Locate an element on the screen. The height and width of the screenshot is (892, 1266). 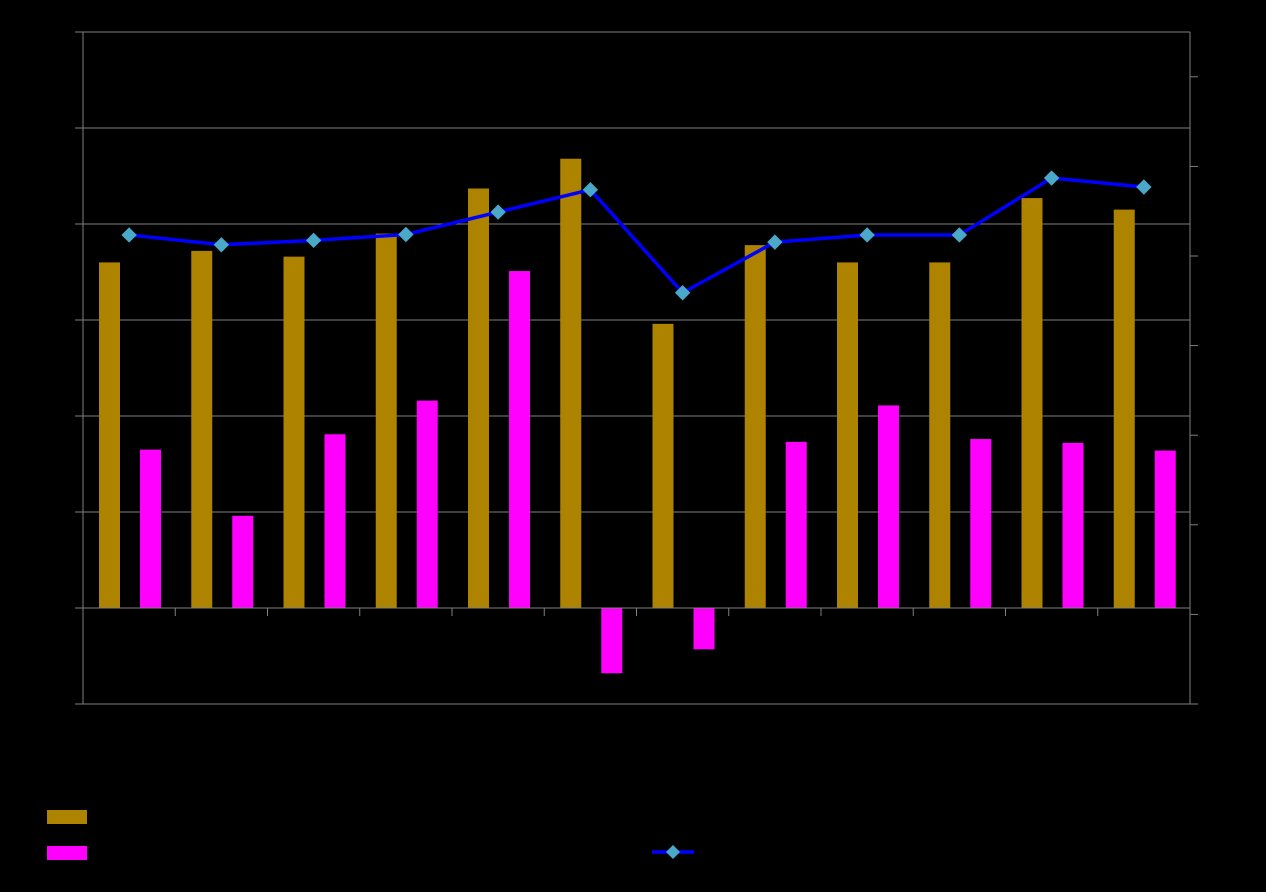
line-series-path is located at coordinates (636, 235).